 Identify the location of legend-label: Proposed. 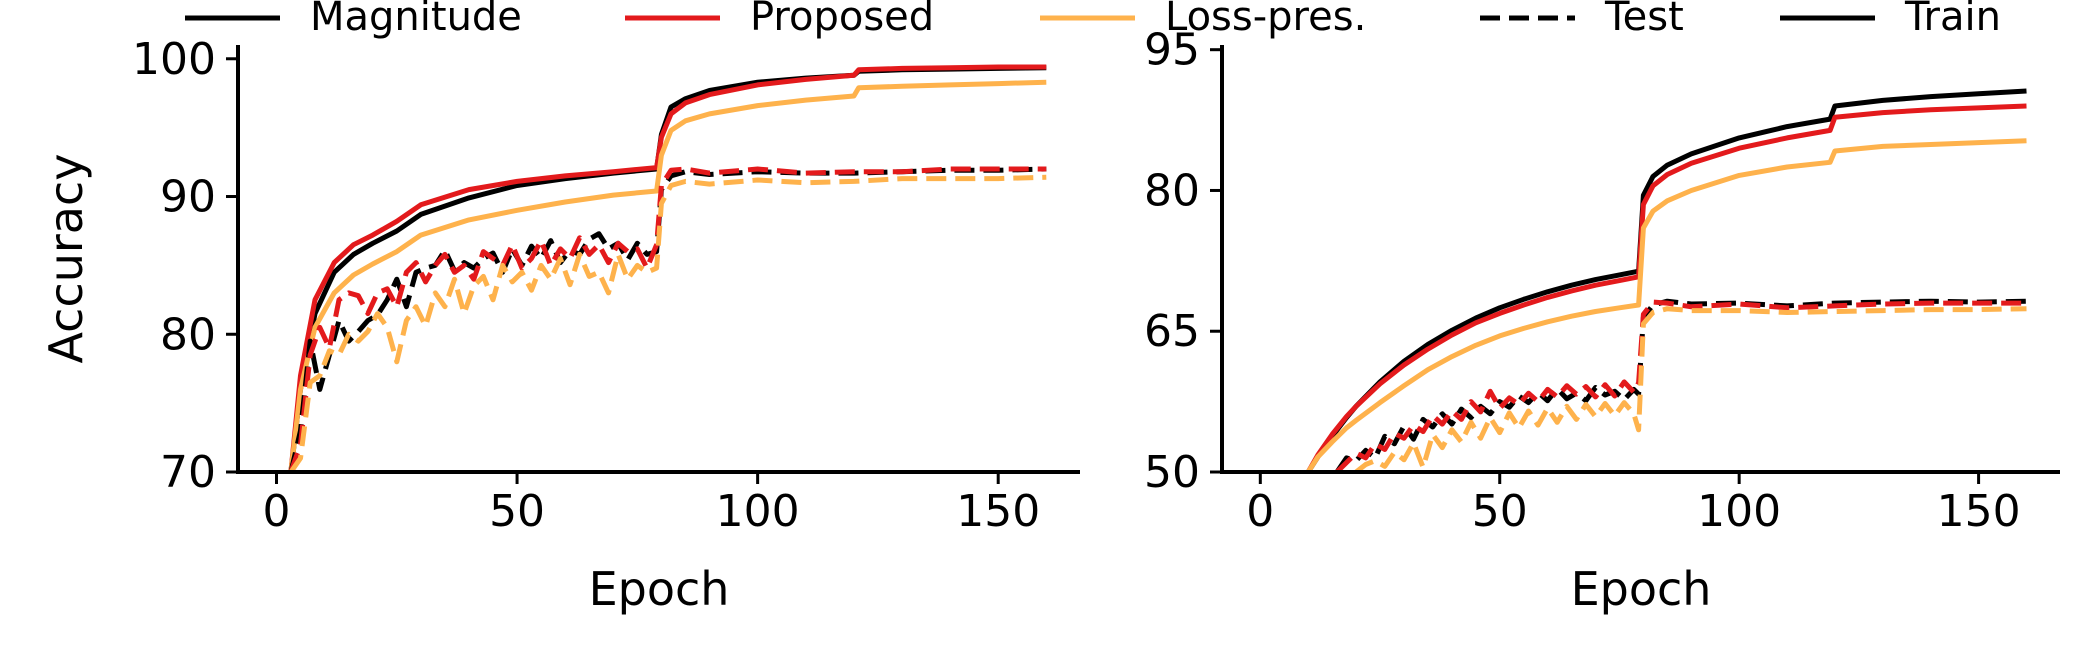
(842, 20).